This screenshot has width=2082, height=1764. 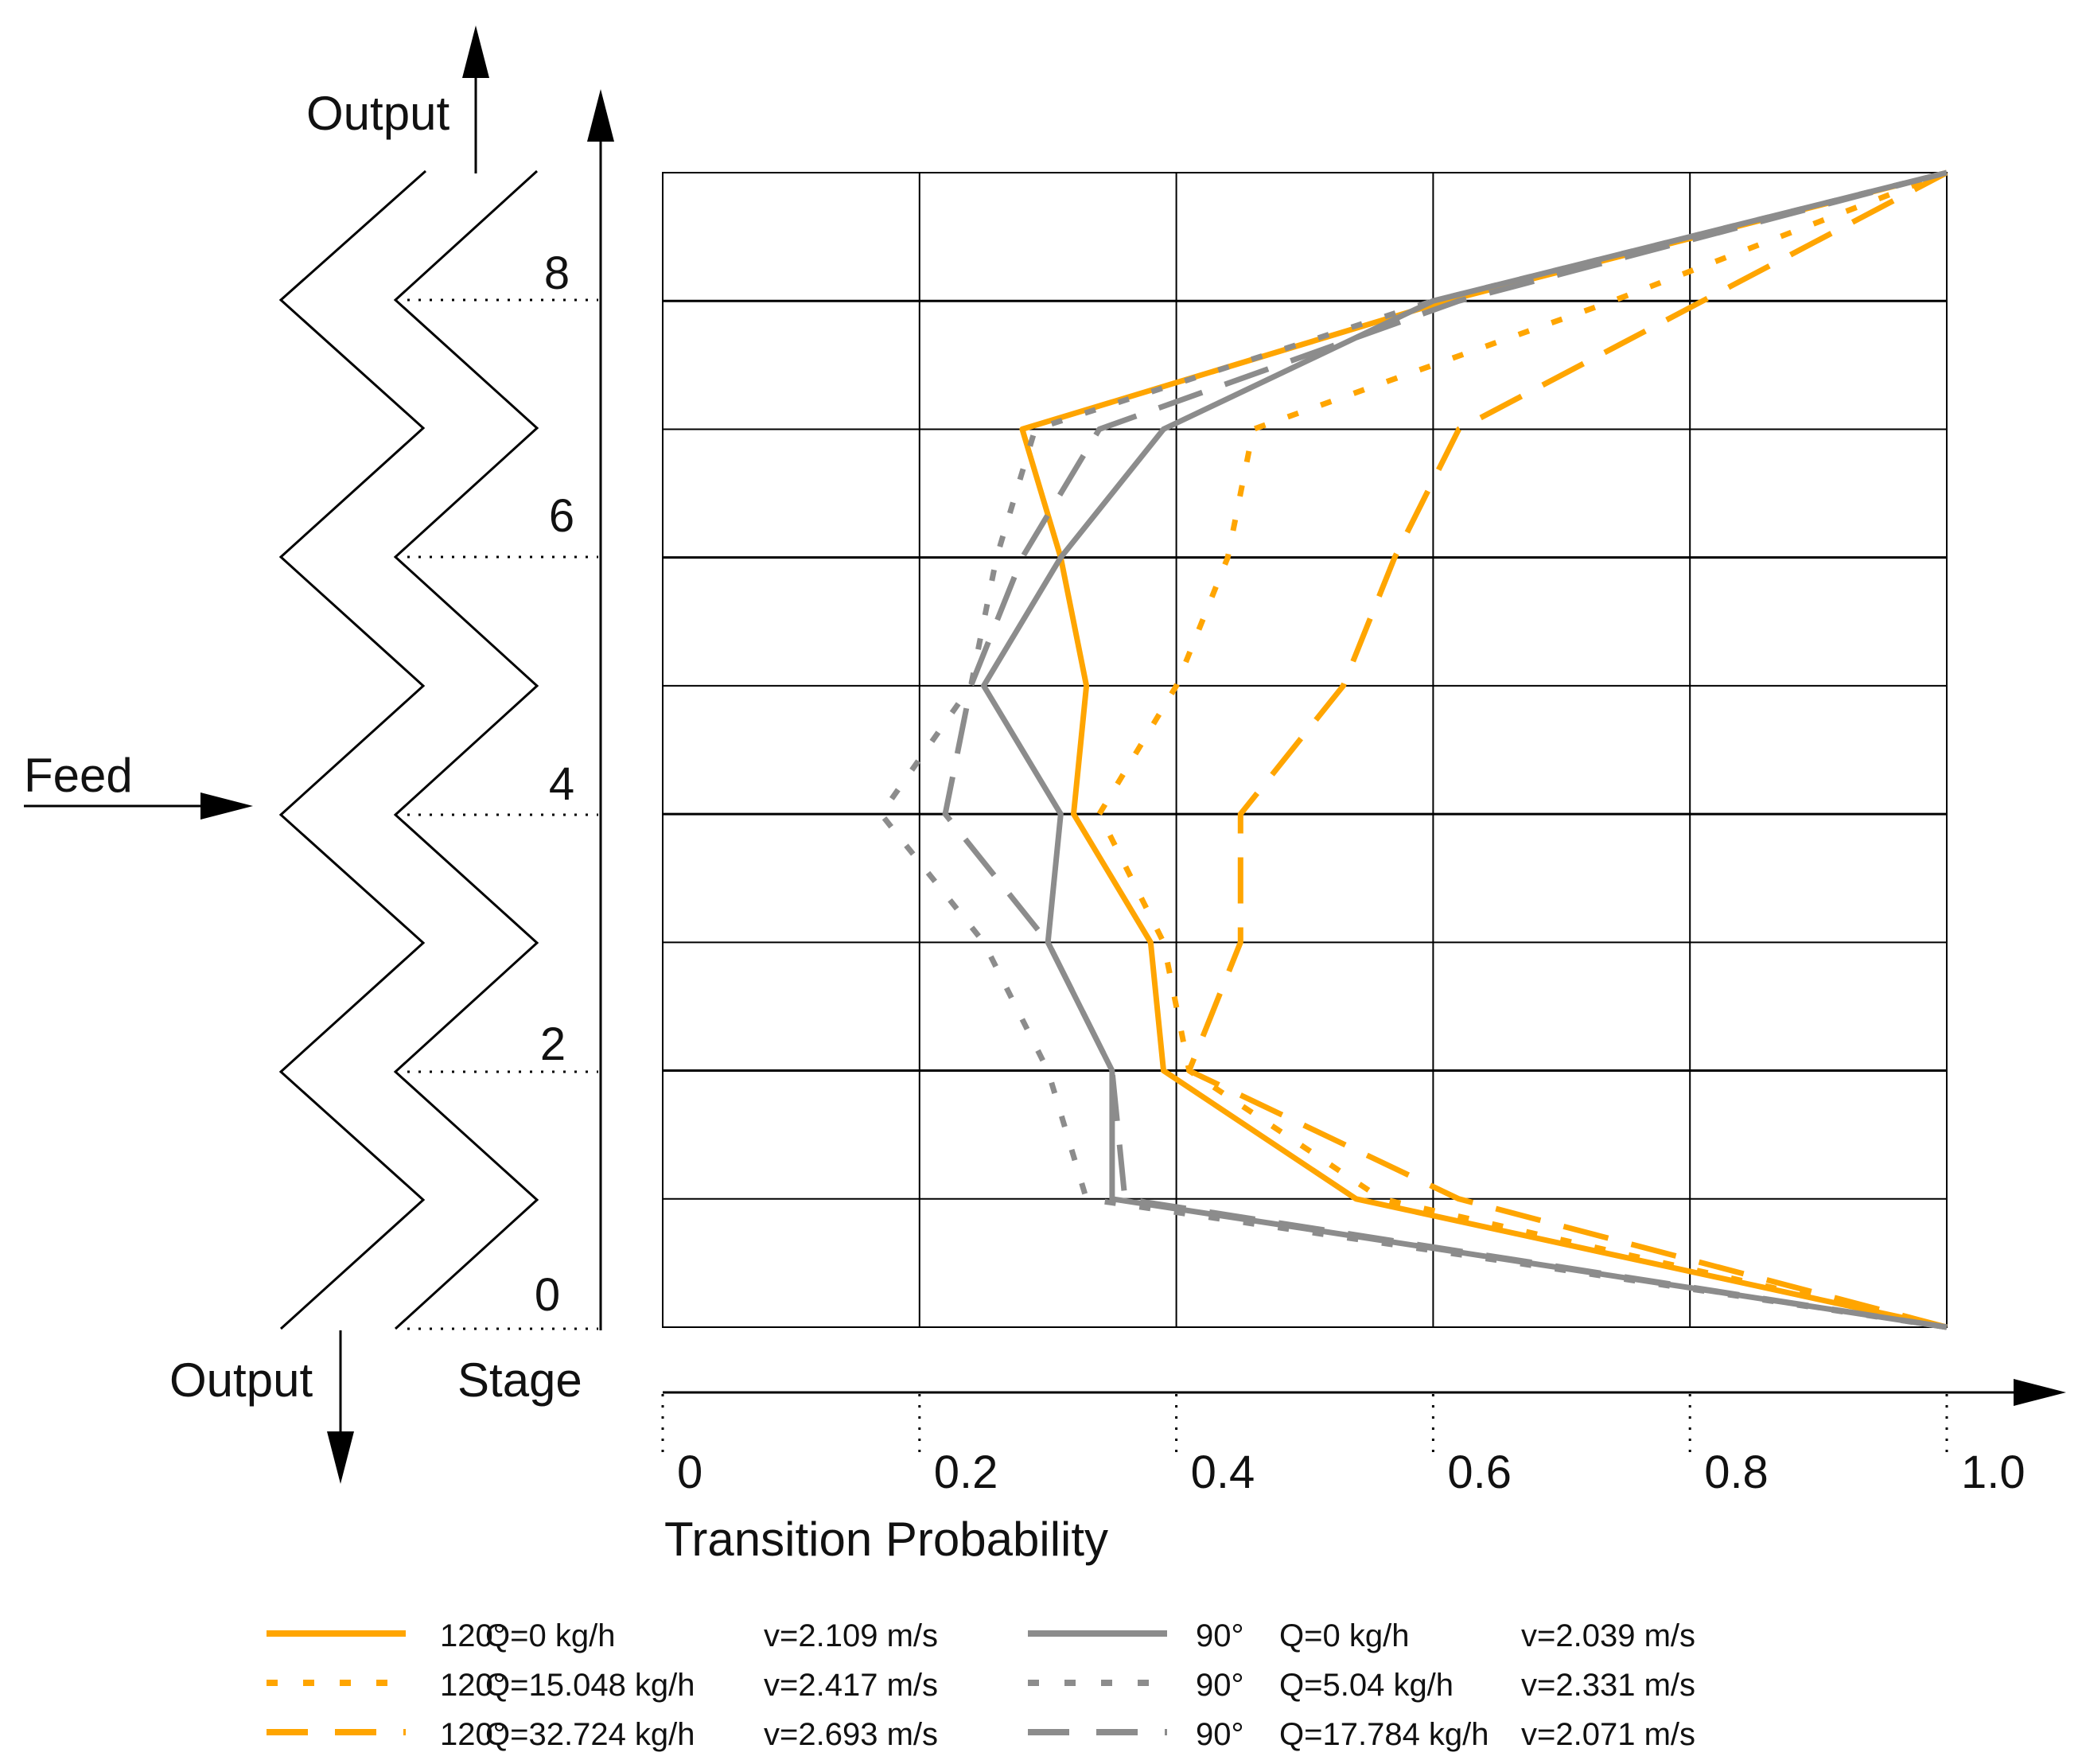 What do you see at coordinates (851, 1635) in the screenshot?
I see `legend-v-0: v=2.109 m/s` at bounding box center [851, 1635].